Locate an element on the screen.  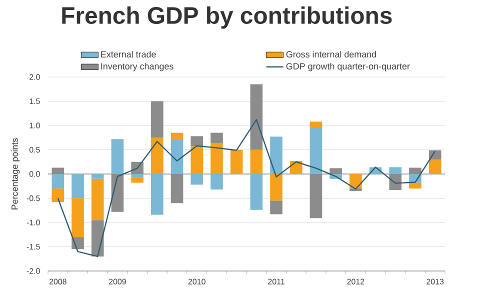
legend-label: Inventory changes is located at coordinates (137, 67).